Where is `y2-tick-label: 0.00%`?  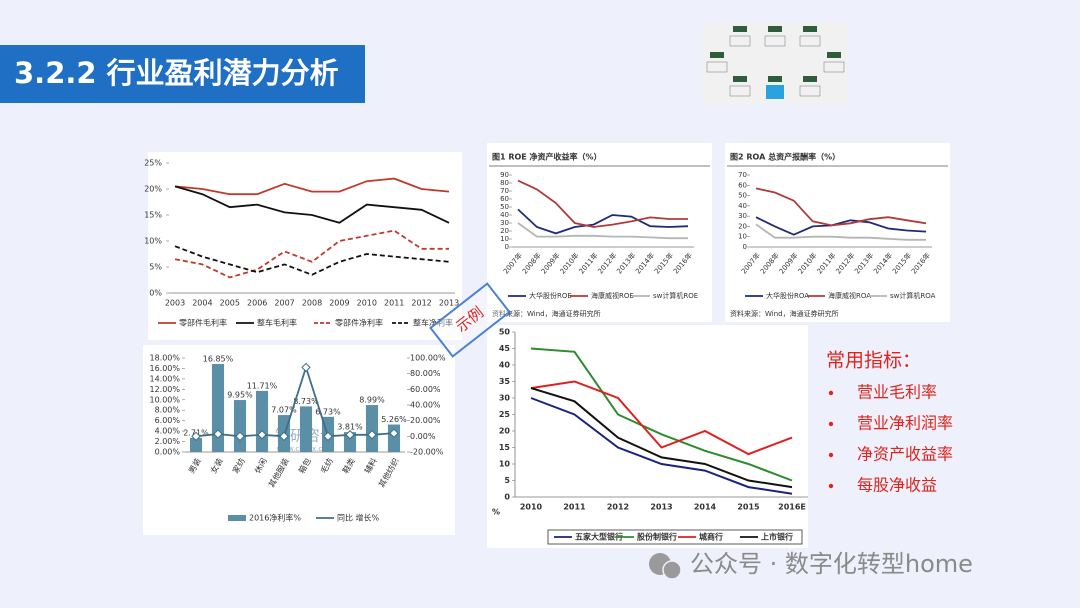 y2-tick-label: 0.00% is located at coordinates (423, 436).